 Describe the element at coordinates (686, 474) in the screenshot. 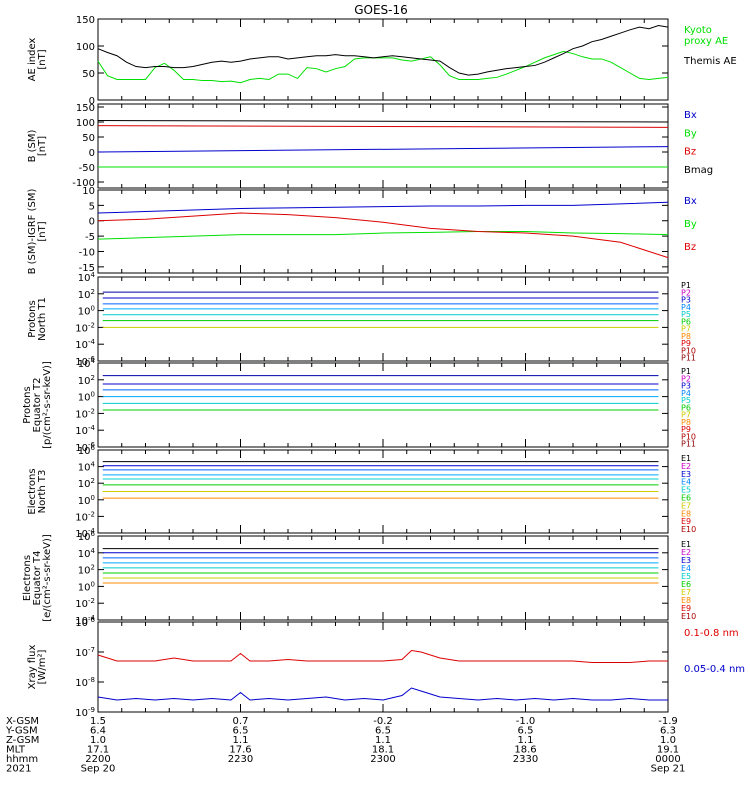

I see `channel-label-e_north-2: E3` at that location.